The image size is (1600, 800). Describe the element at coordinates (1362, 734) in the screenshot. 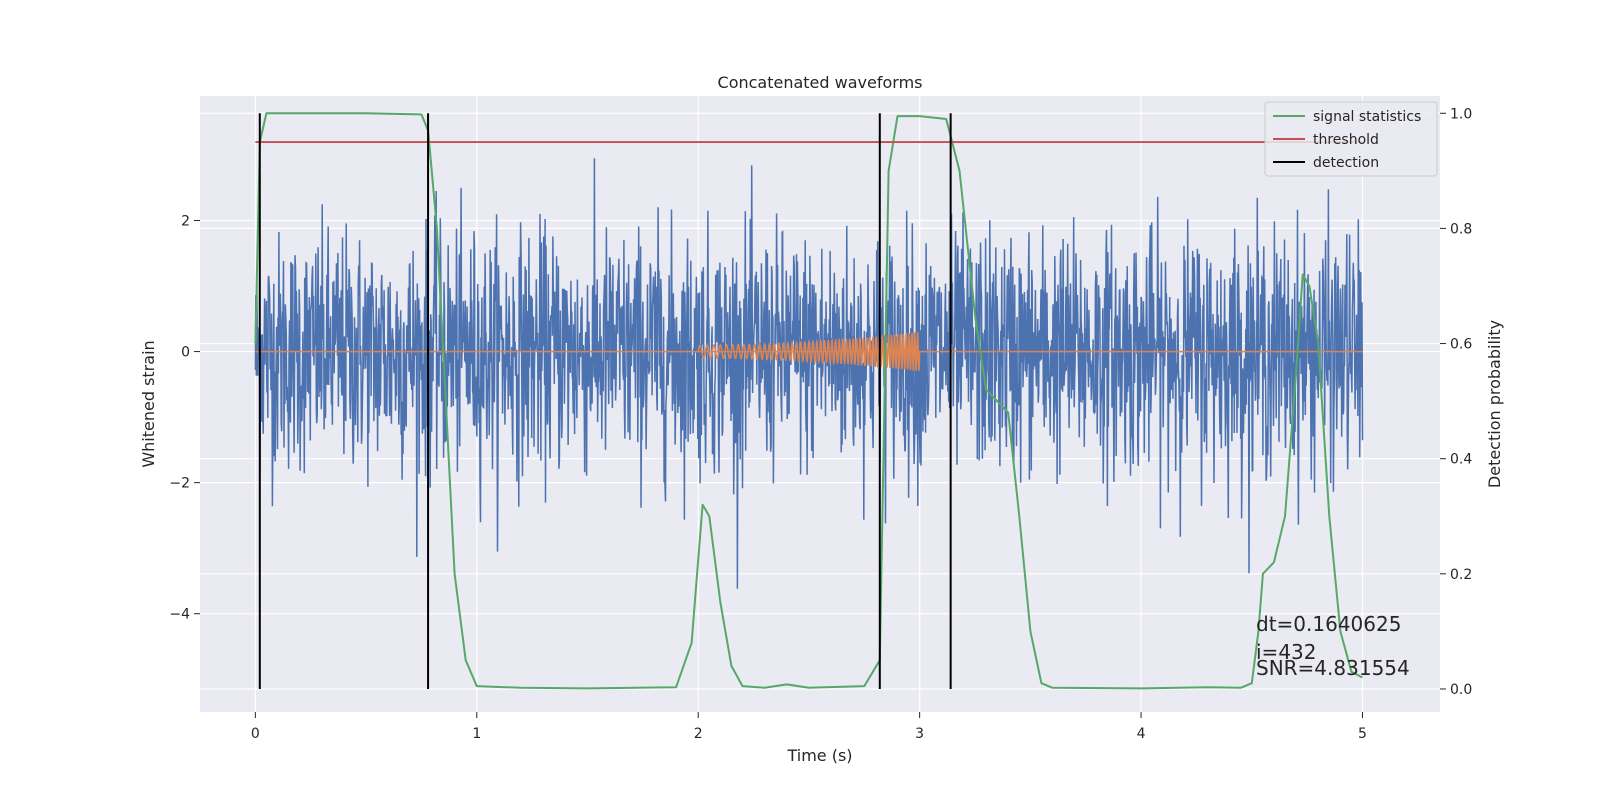

I see `tick-label-x: 5` at that location.